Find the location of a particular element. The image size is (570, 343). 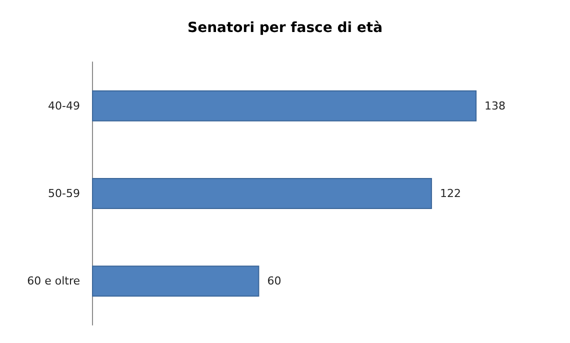

y-tick-label: 50-59 is located at coordinates (64, 193).